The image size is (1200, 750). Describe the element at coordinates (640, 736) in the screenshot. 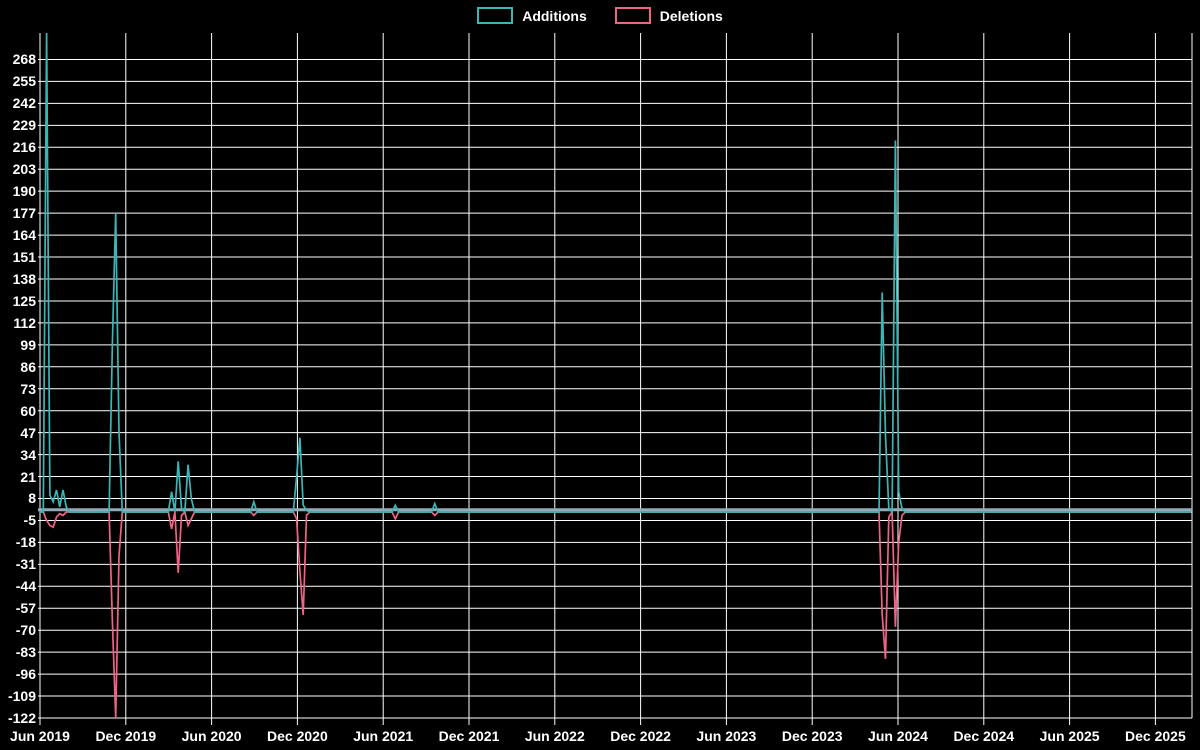

I see `x-axis-tick-label: Dec 2022` at that location.